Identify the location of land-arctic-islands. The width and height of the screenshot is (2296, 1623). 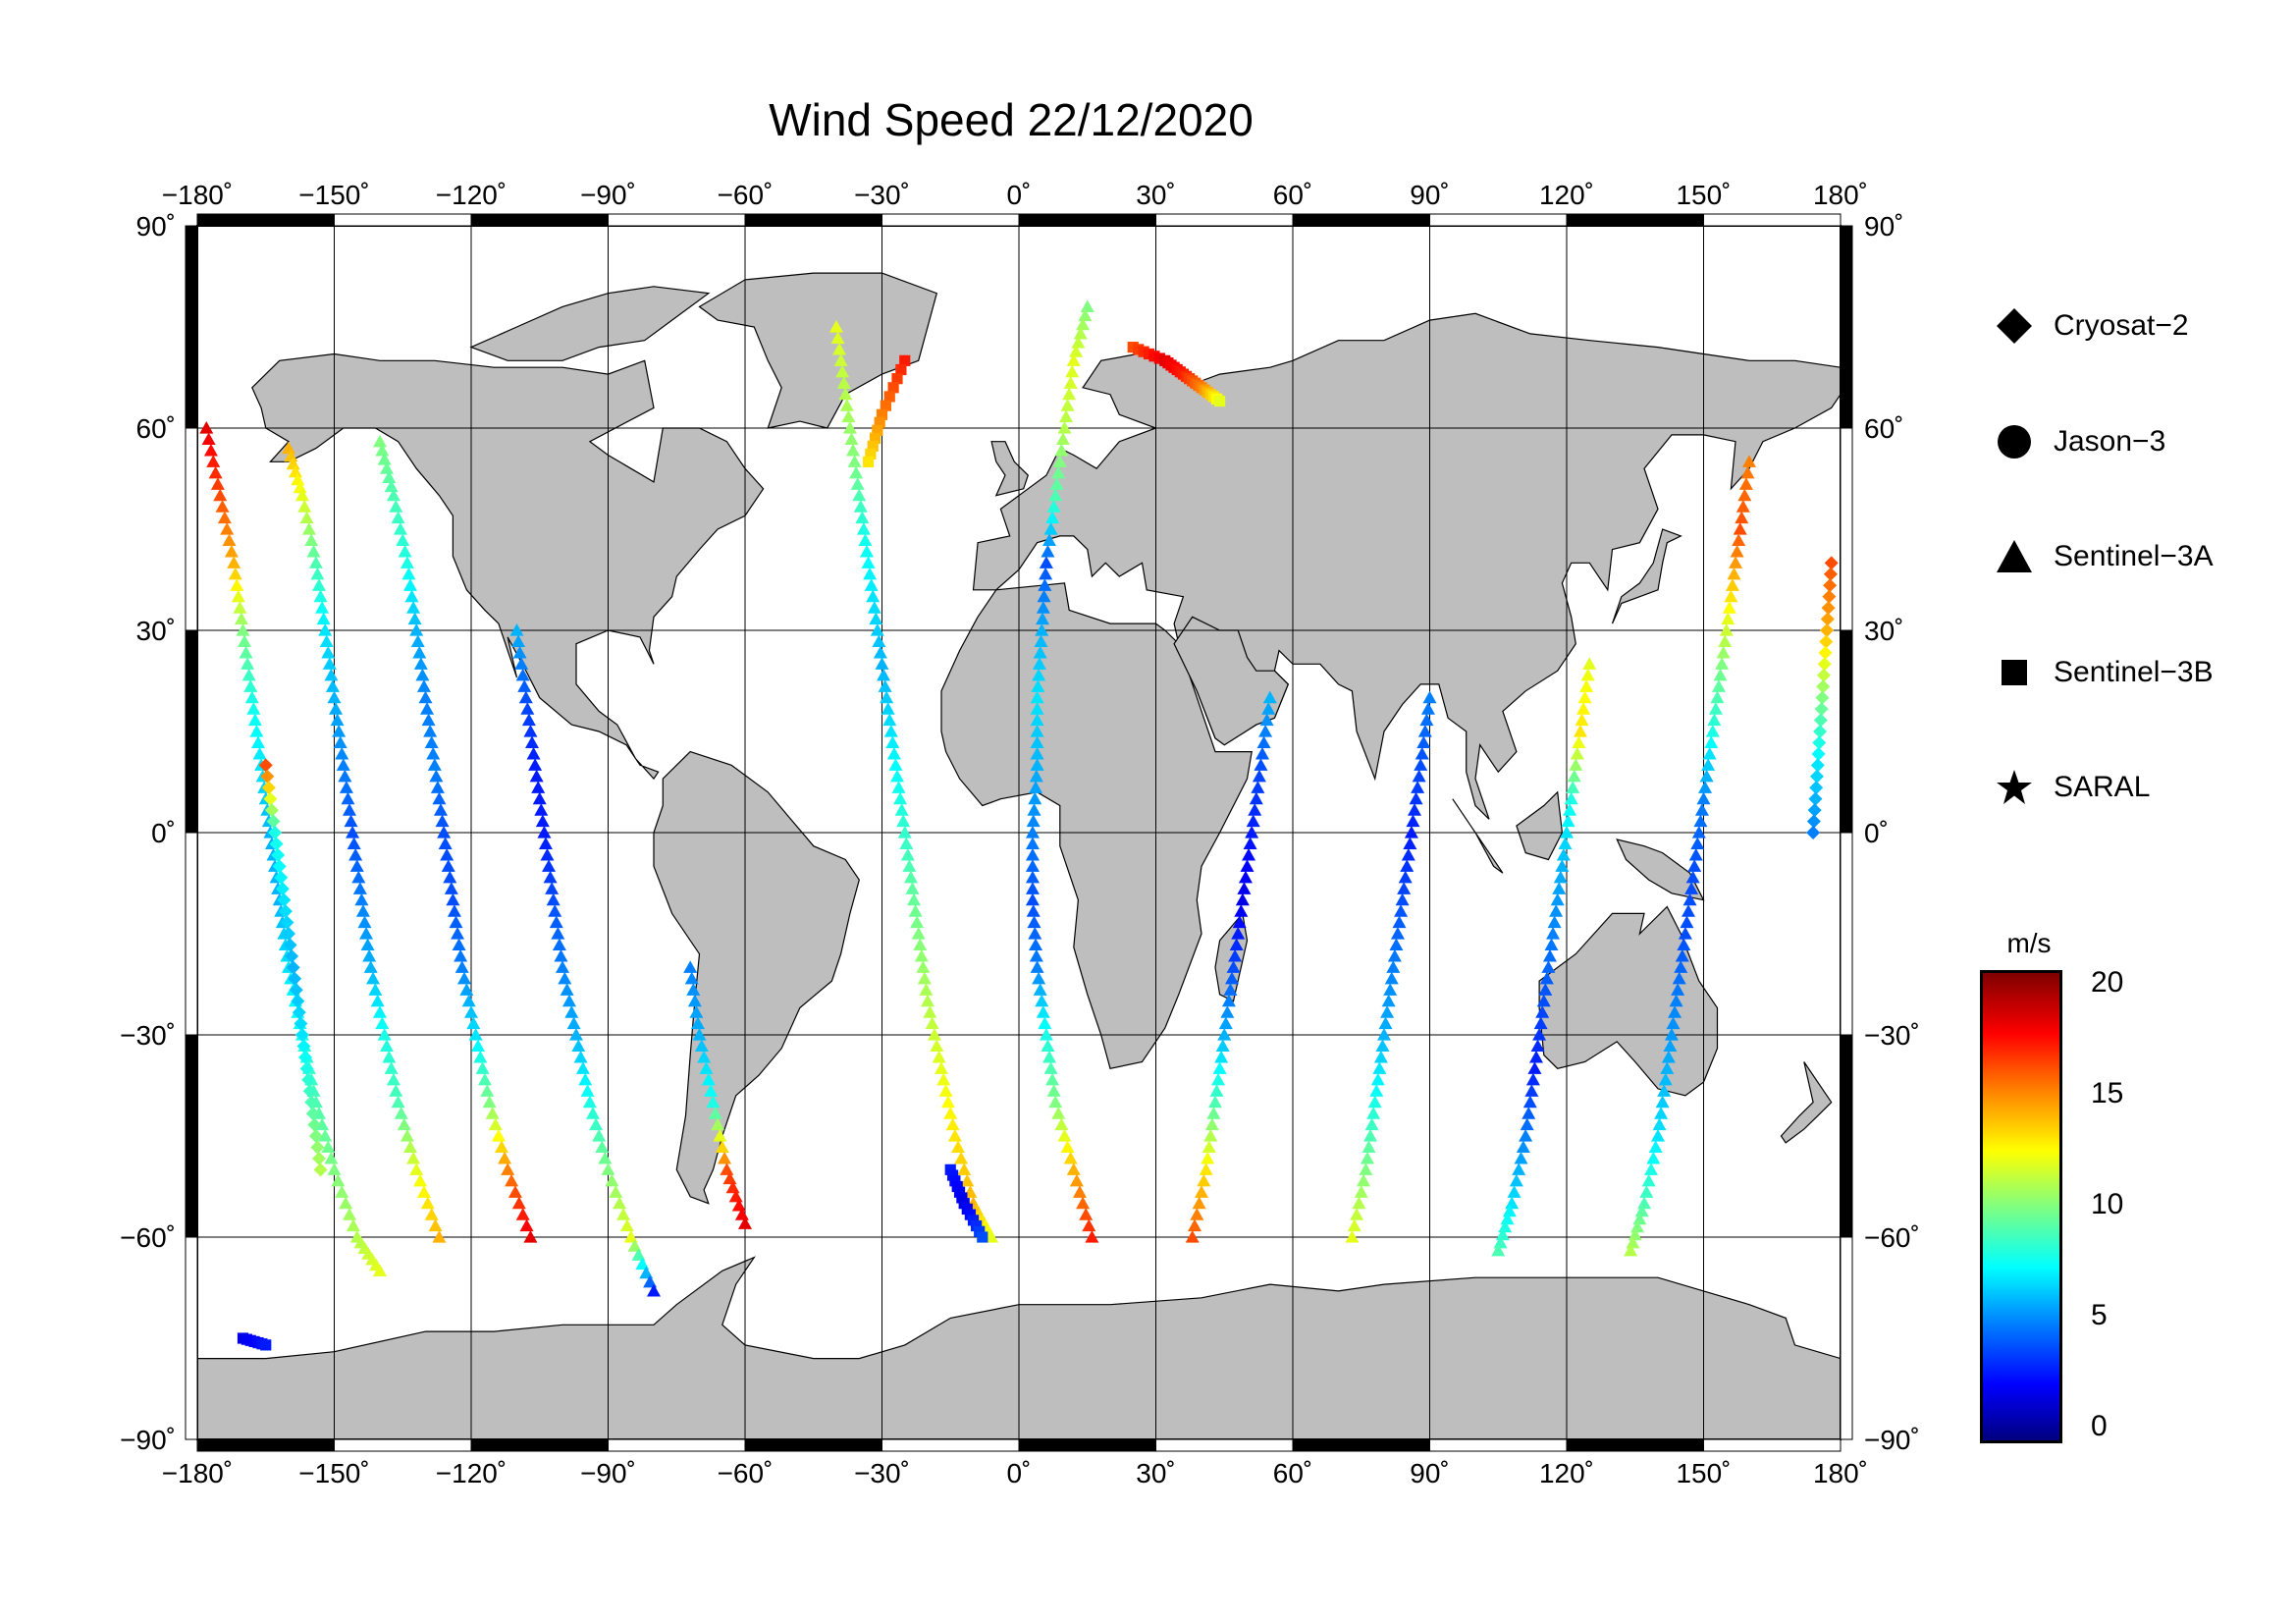
(590, 323).